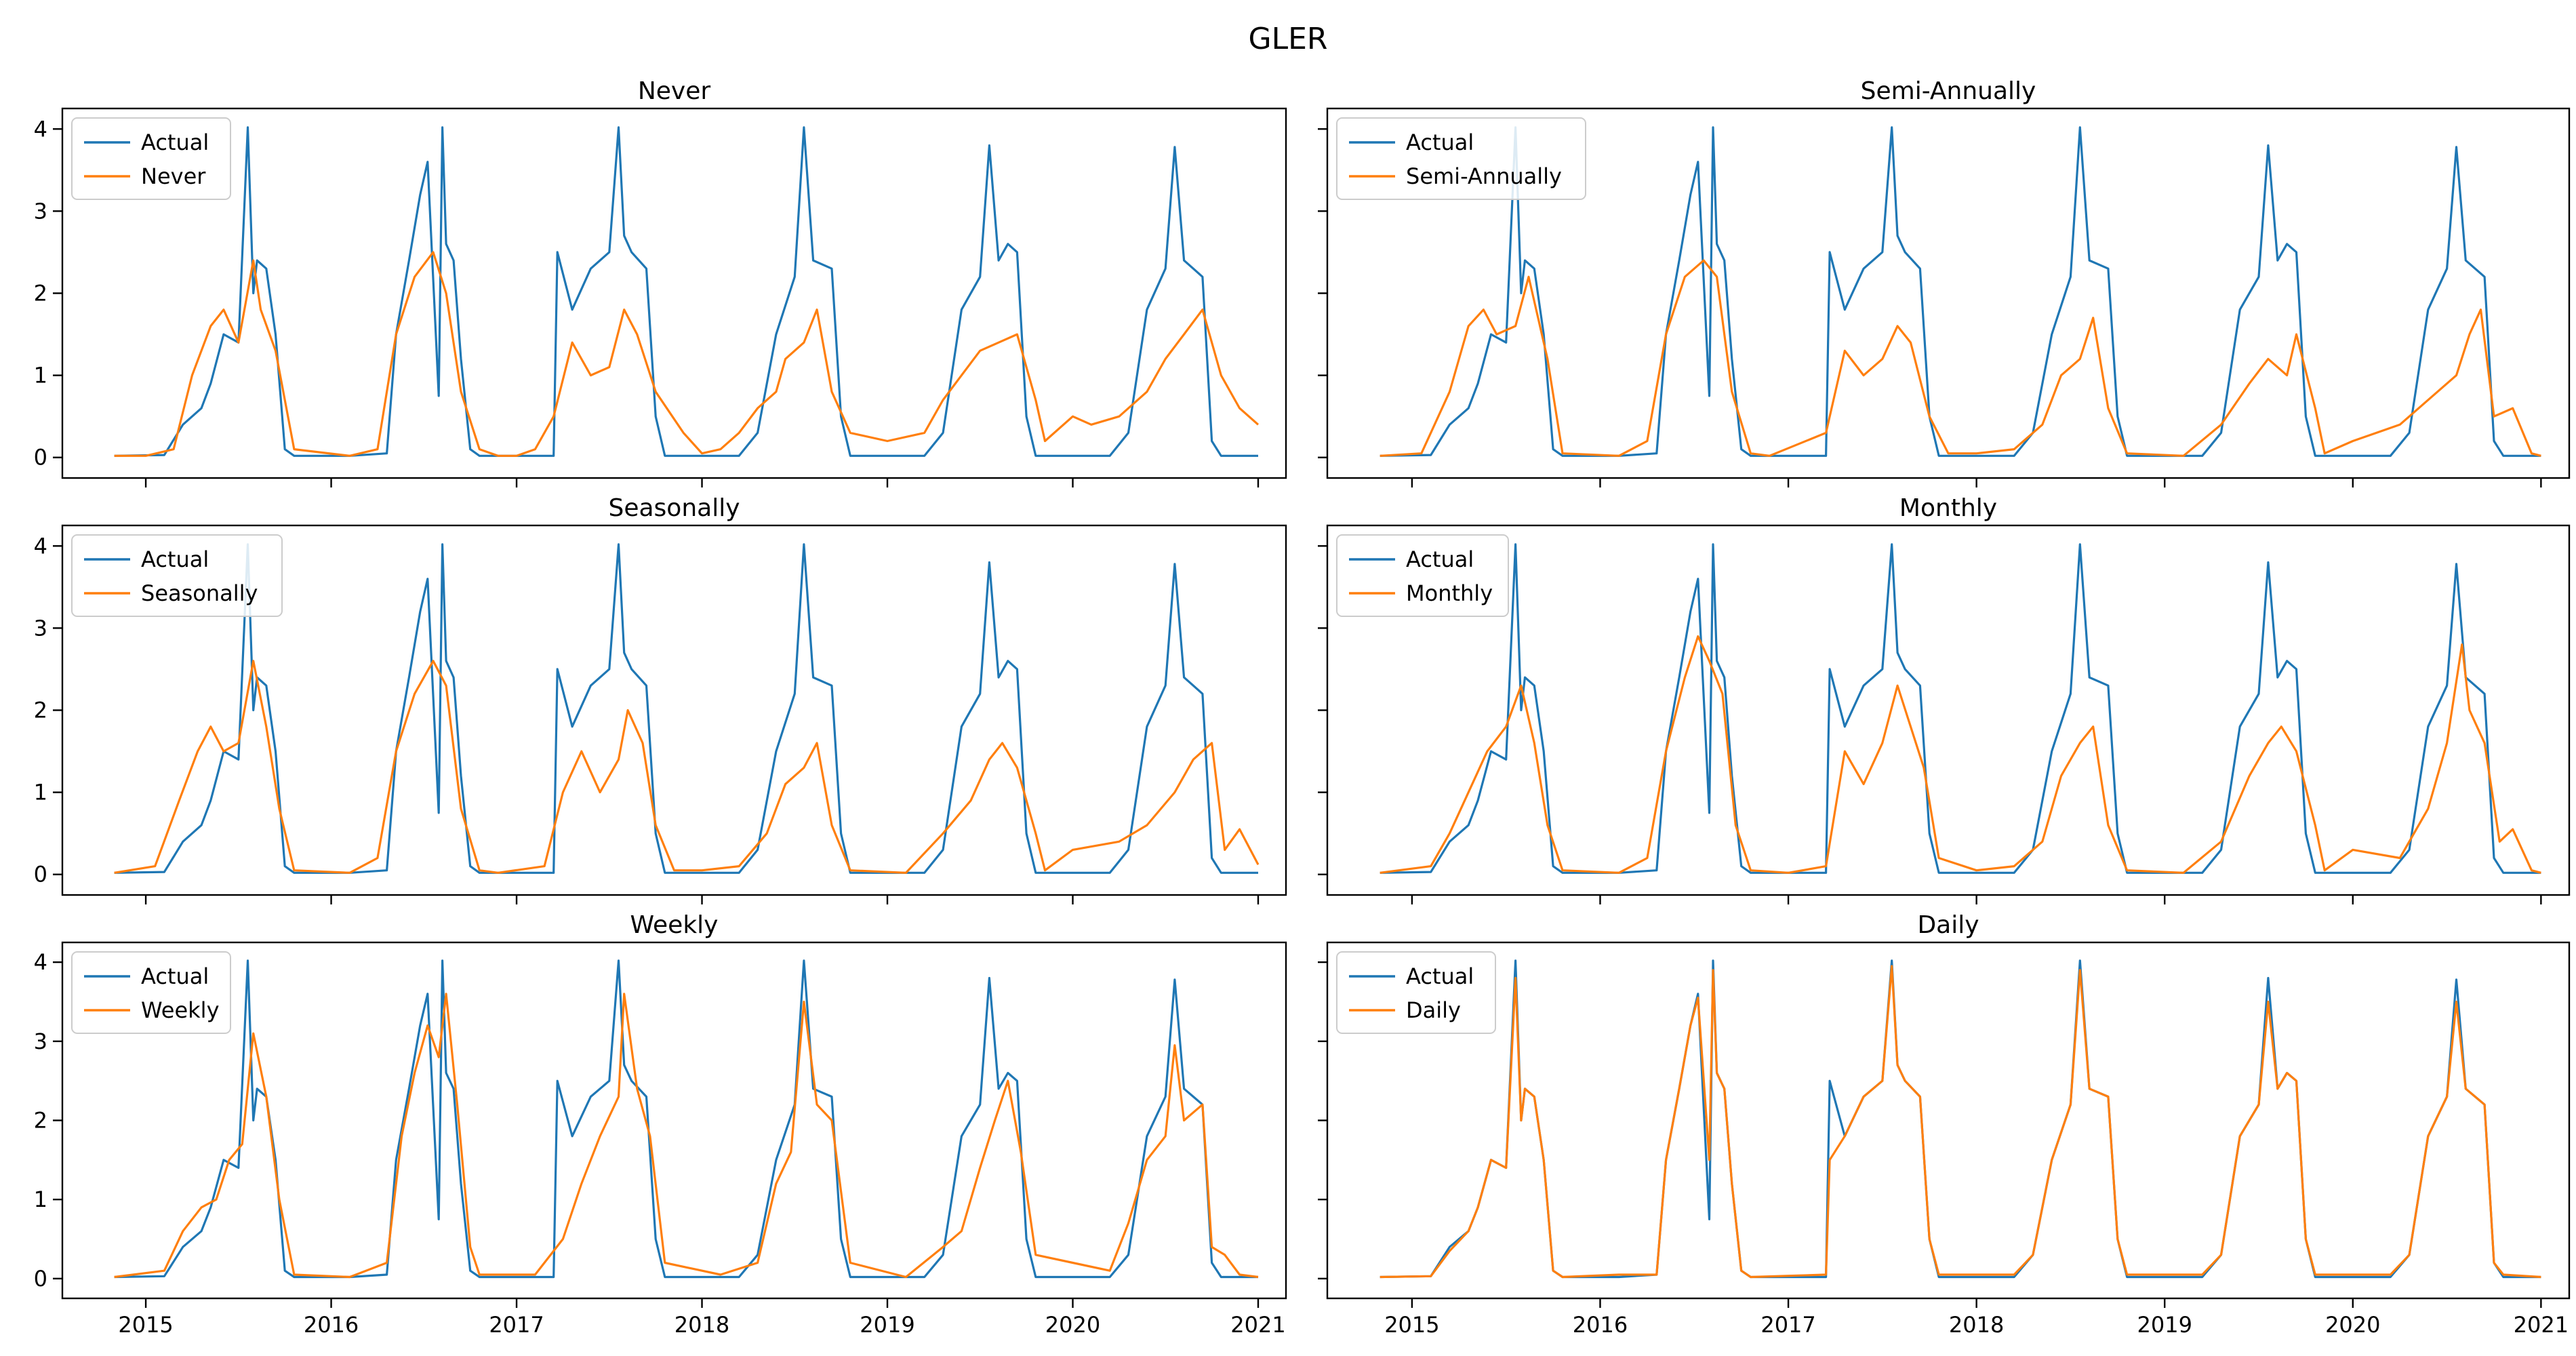  I want to click on legend: Actual Monthly, so click(1422, 575).